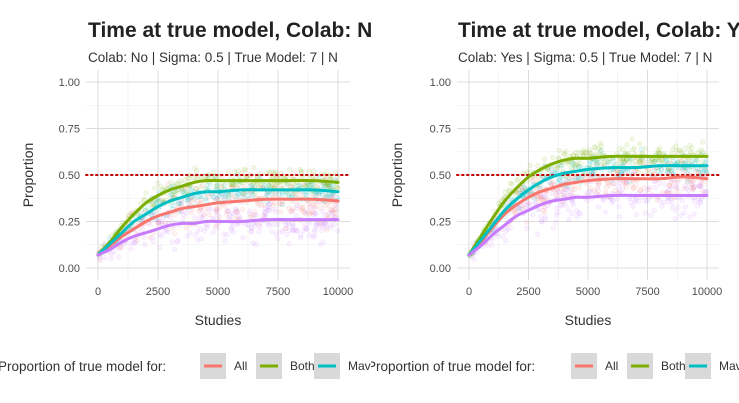 The width and height of the screenshot is (739, 403). I want to click on legend-label: All, so click(240, 366).